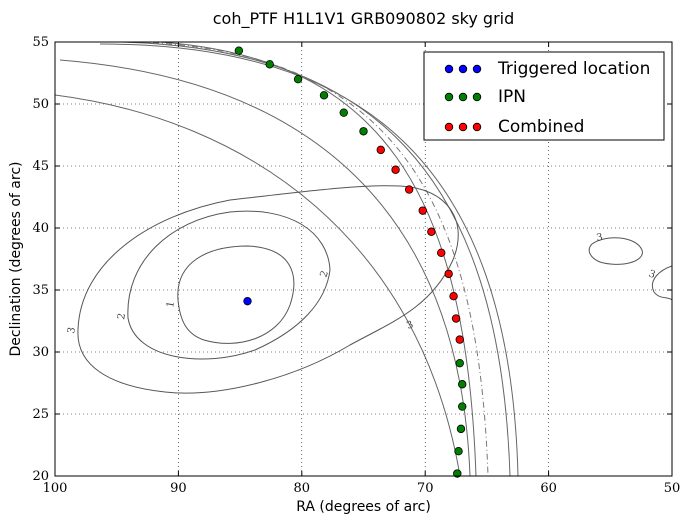 This screenshot has width=692, height=525. What do you see at coordinates (40, 166) in the screenshot?
I see `y-tick-label: 45` at bounding box center [40, 166].